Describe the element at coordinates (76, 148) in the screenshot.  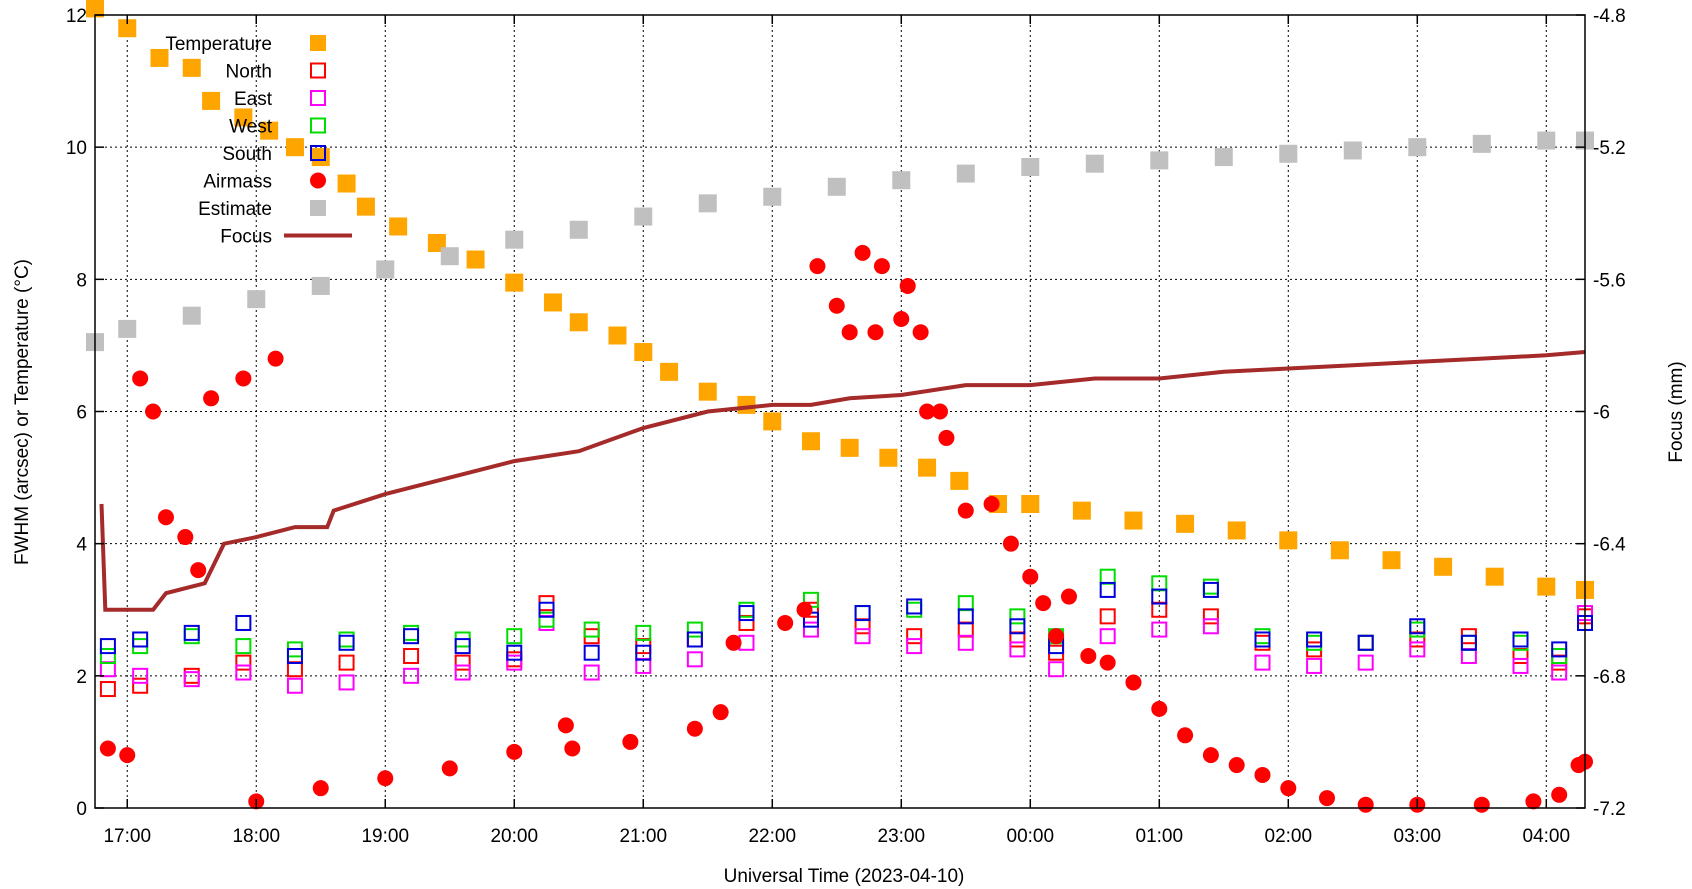
I see `y-tick-label: 10` at that location.